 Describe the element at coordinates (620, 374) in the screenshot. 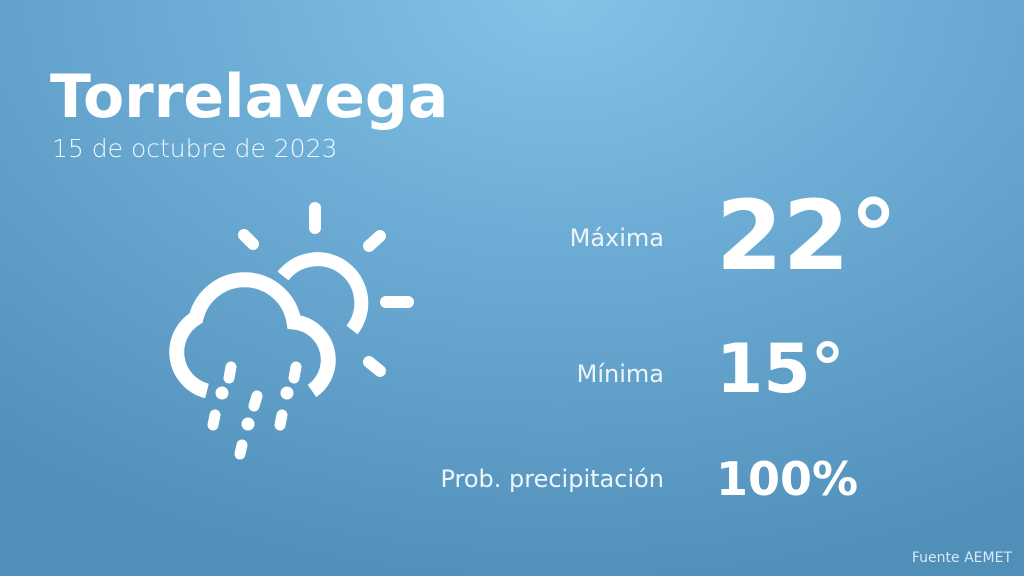

I see `min-label: Mínima` at that location.